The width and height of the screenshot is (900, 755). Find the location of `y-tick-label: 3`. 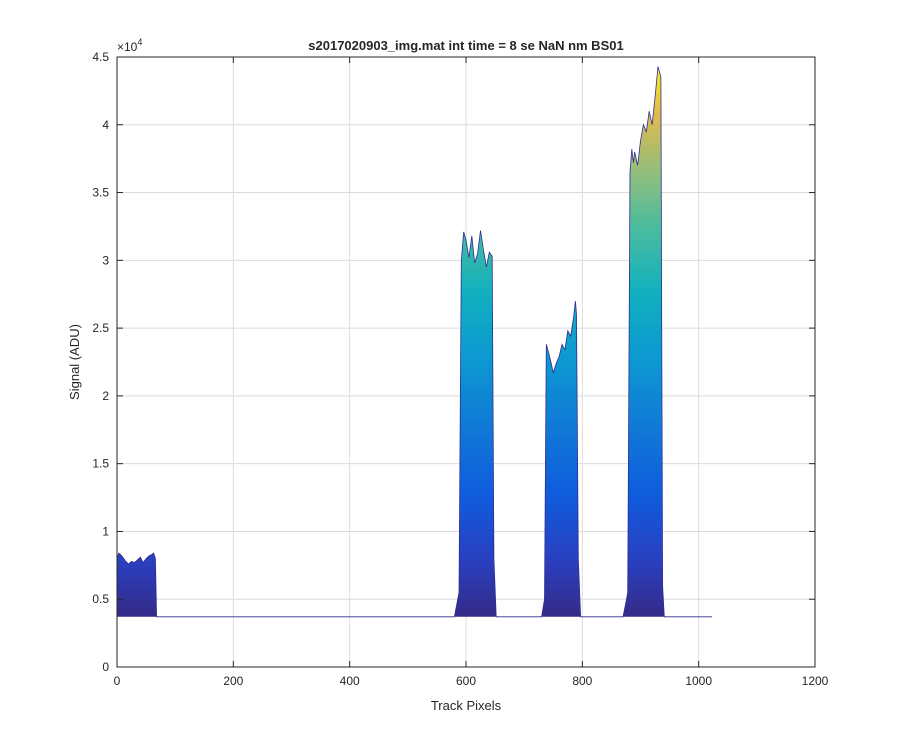

y-tick-label: 3 is located at coordinates (105, 260).